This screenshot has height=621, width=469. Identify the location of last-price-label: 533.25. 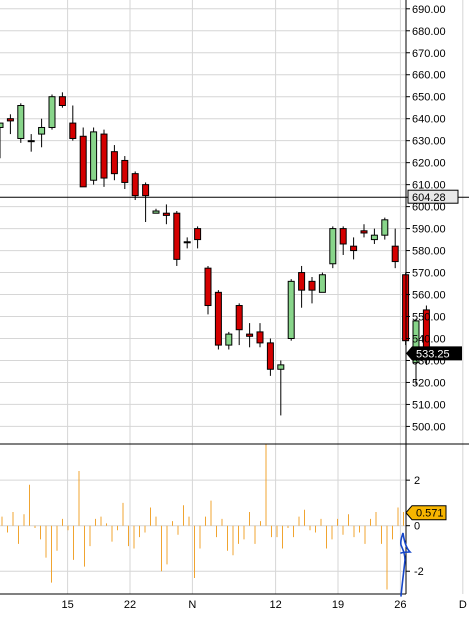
(433, 354).